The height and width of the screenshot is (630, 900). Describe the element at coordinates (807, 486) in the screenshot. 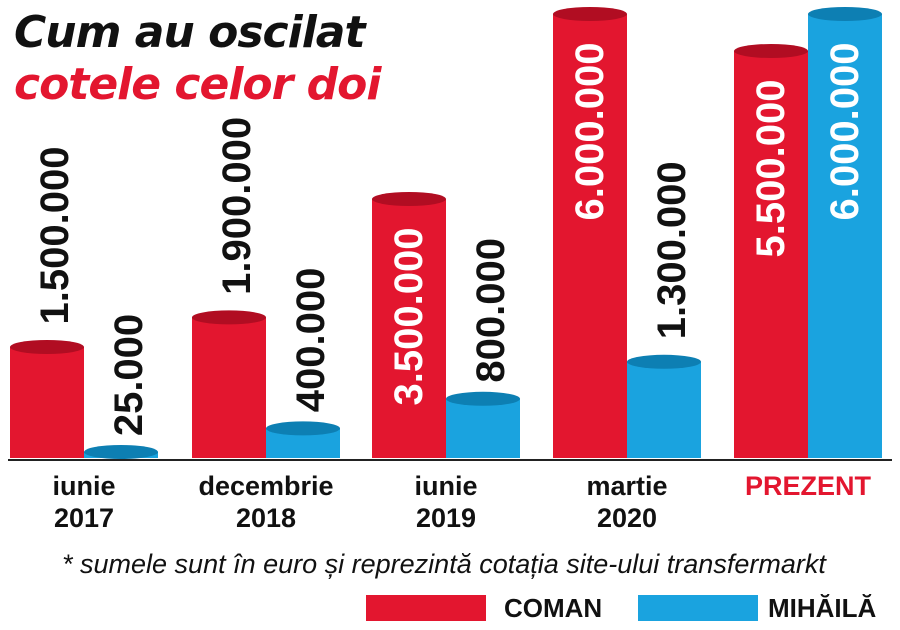

I see `category-label-4: PREZENT` at that location.